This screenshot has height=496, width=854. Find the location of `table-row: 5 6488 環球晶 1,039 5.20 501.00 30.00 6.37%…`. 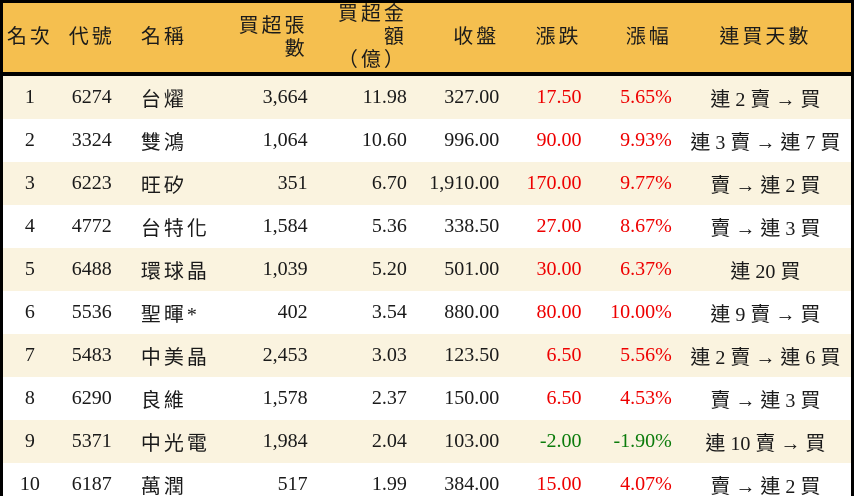

table-row: 5 6488 環球晶 1,039 5.20 501.00 30.00 6.37%… is located at coordinates (427, 269).